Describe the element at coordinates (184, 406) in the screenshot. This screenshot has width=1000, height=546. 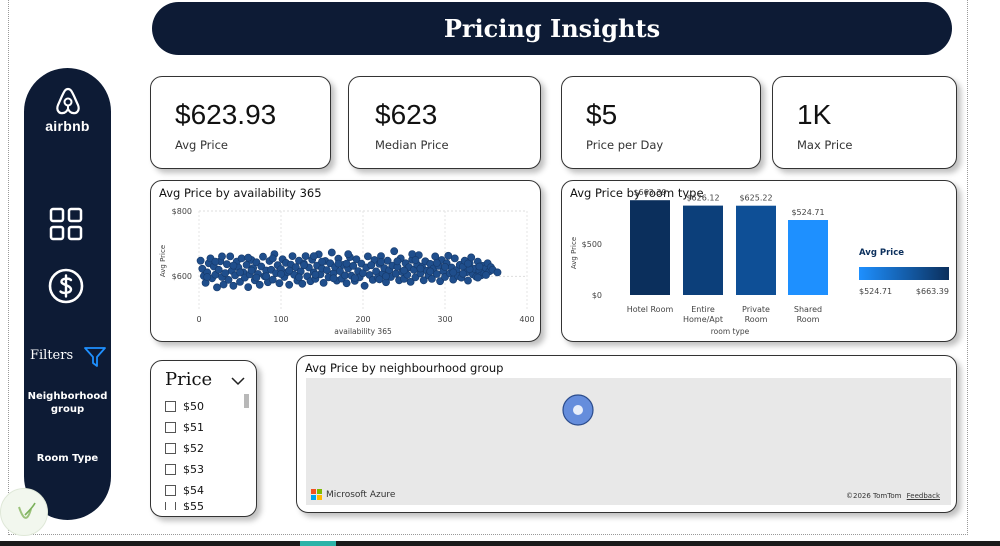
I see `price-option: $50` at that location.